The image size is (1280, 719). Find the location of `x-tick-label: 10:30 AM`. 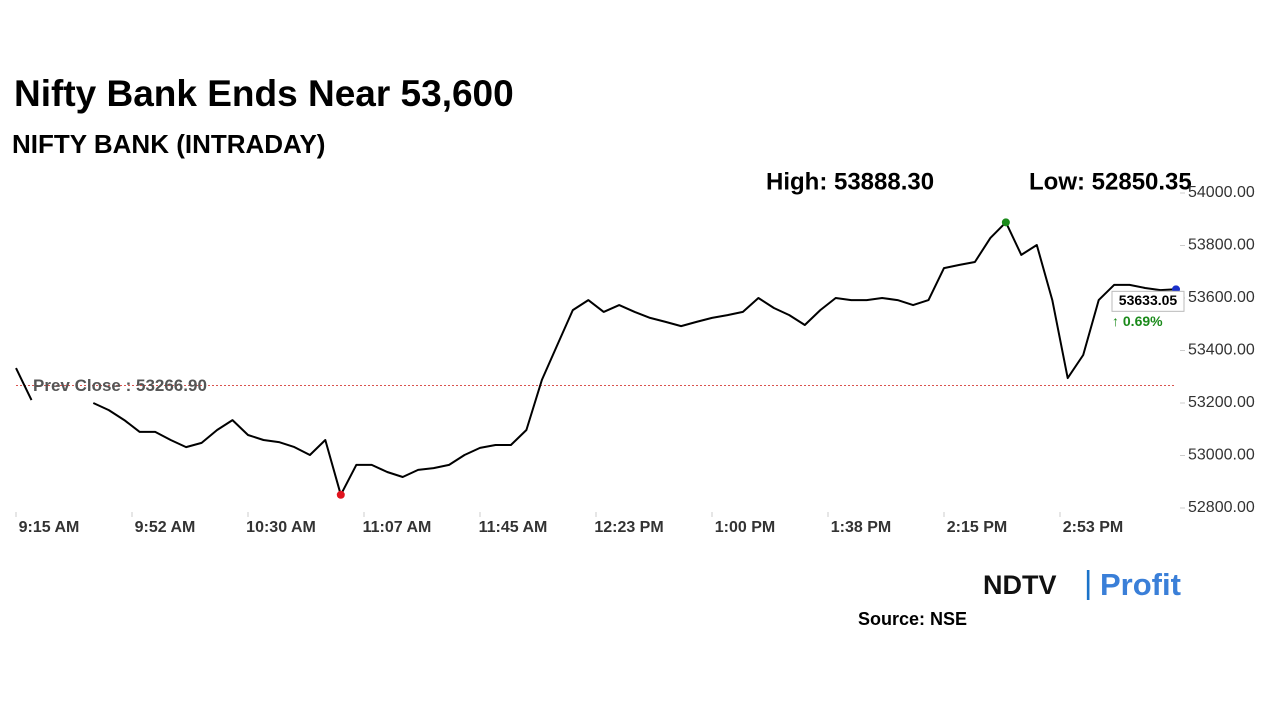

x-tick-label: 10:30 AM is located at coordinates (281, 527).